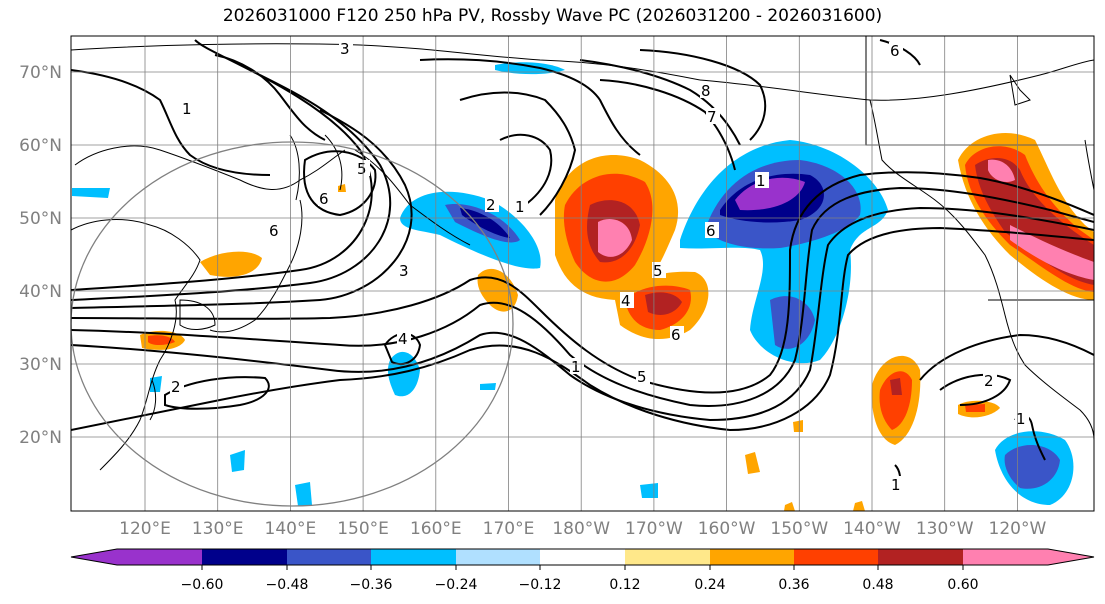 This screenshot has width=1105, height=604. Describe the element at coordinates (654, 529) in the screenshot. I see `longitude-tick-label: 170°W` at that location.